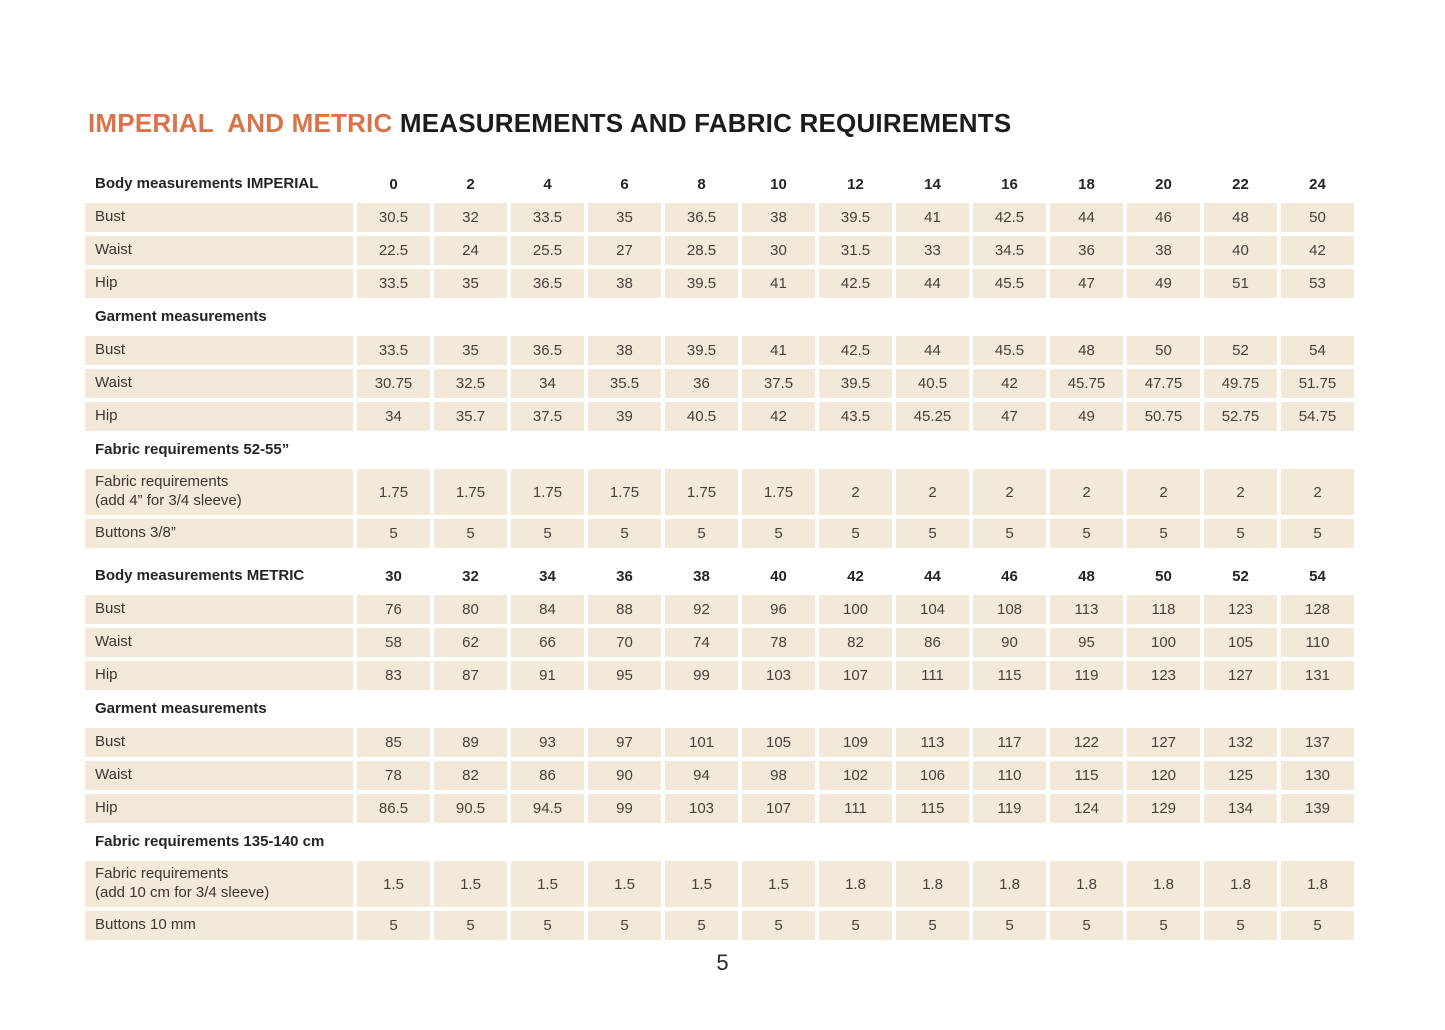  Describe the element at coordinates (1240, 416) in the screenshot. I see `value-cell: 52.75` at that location.